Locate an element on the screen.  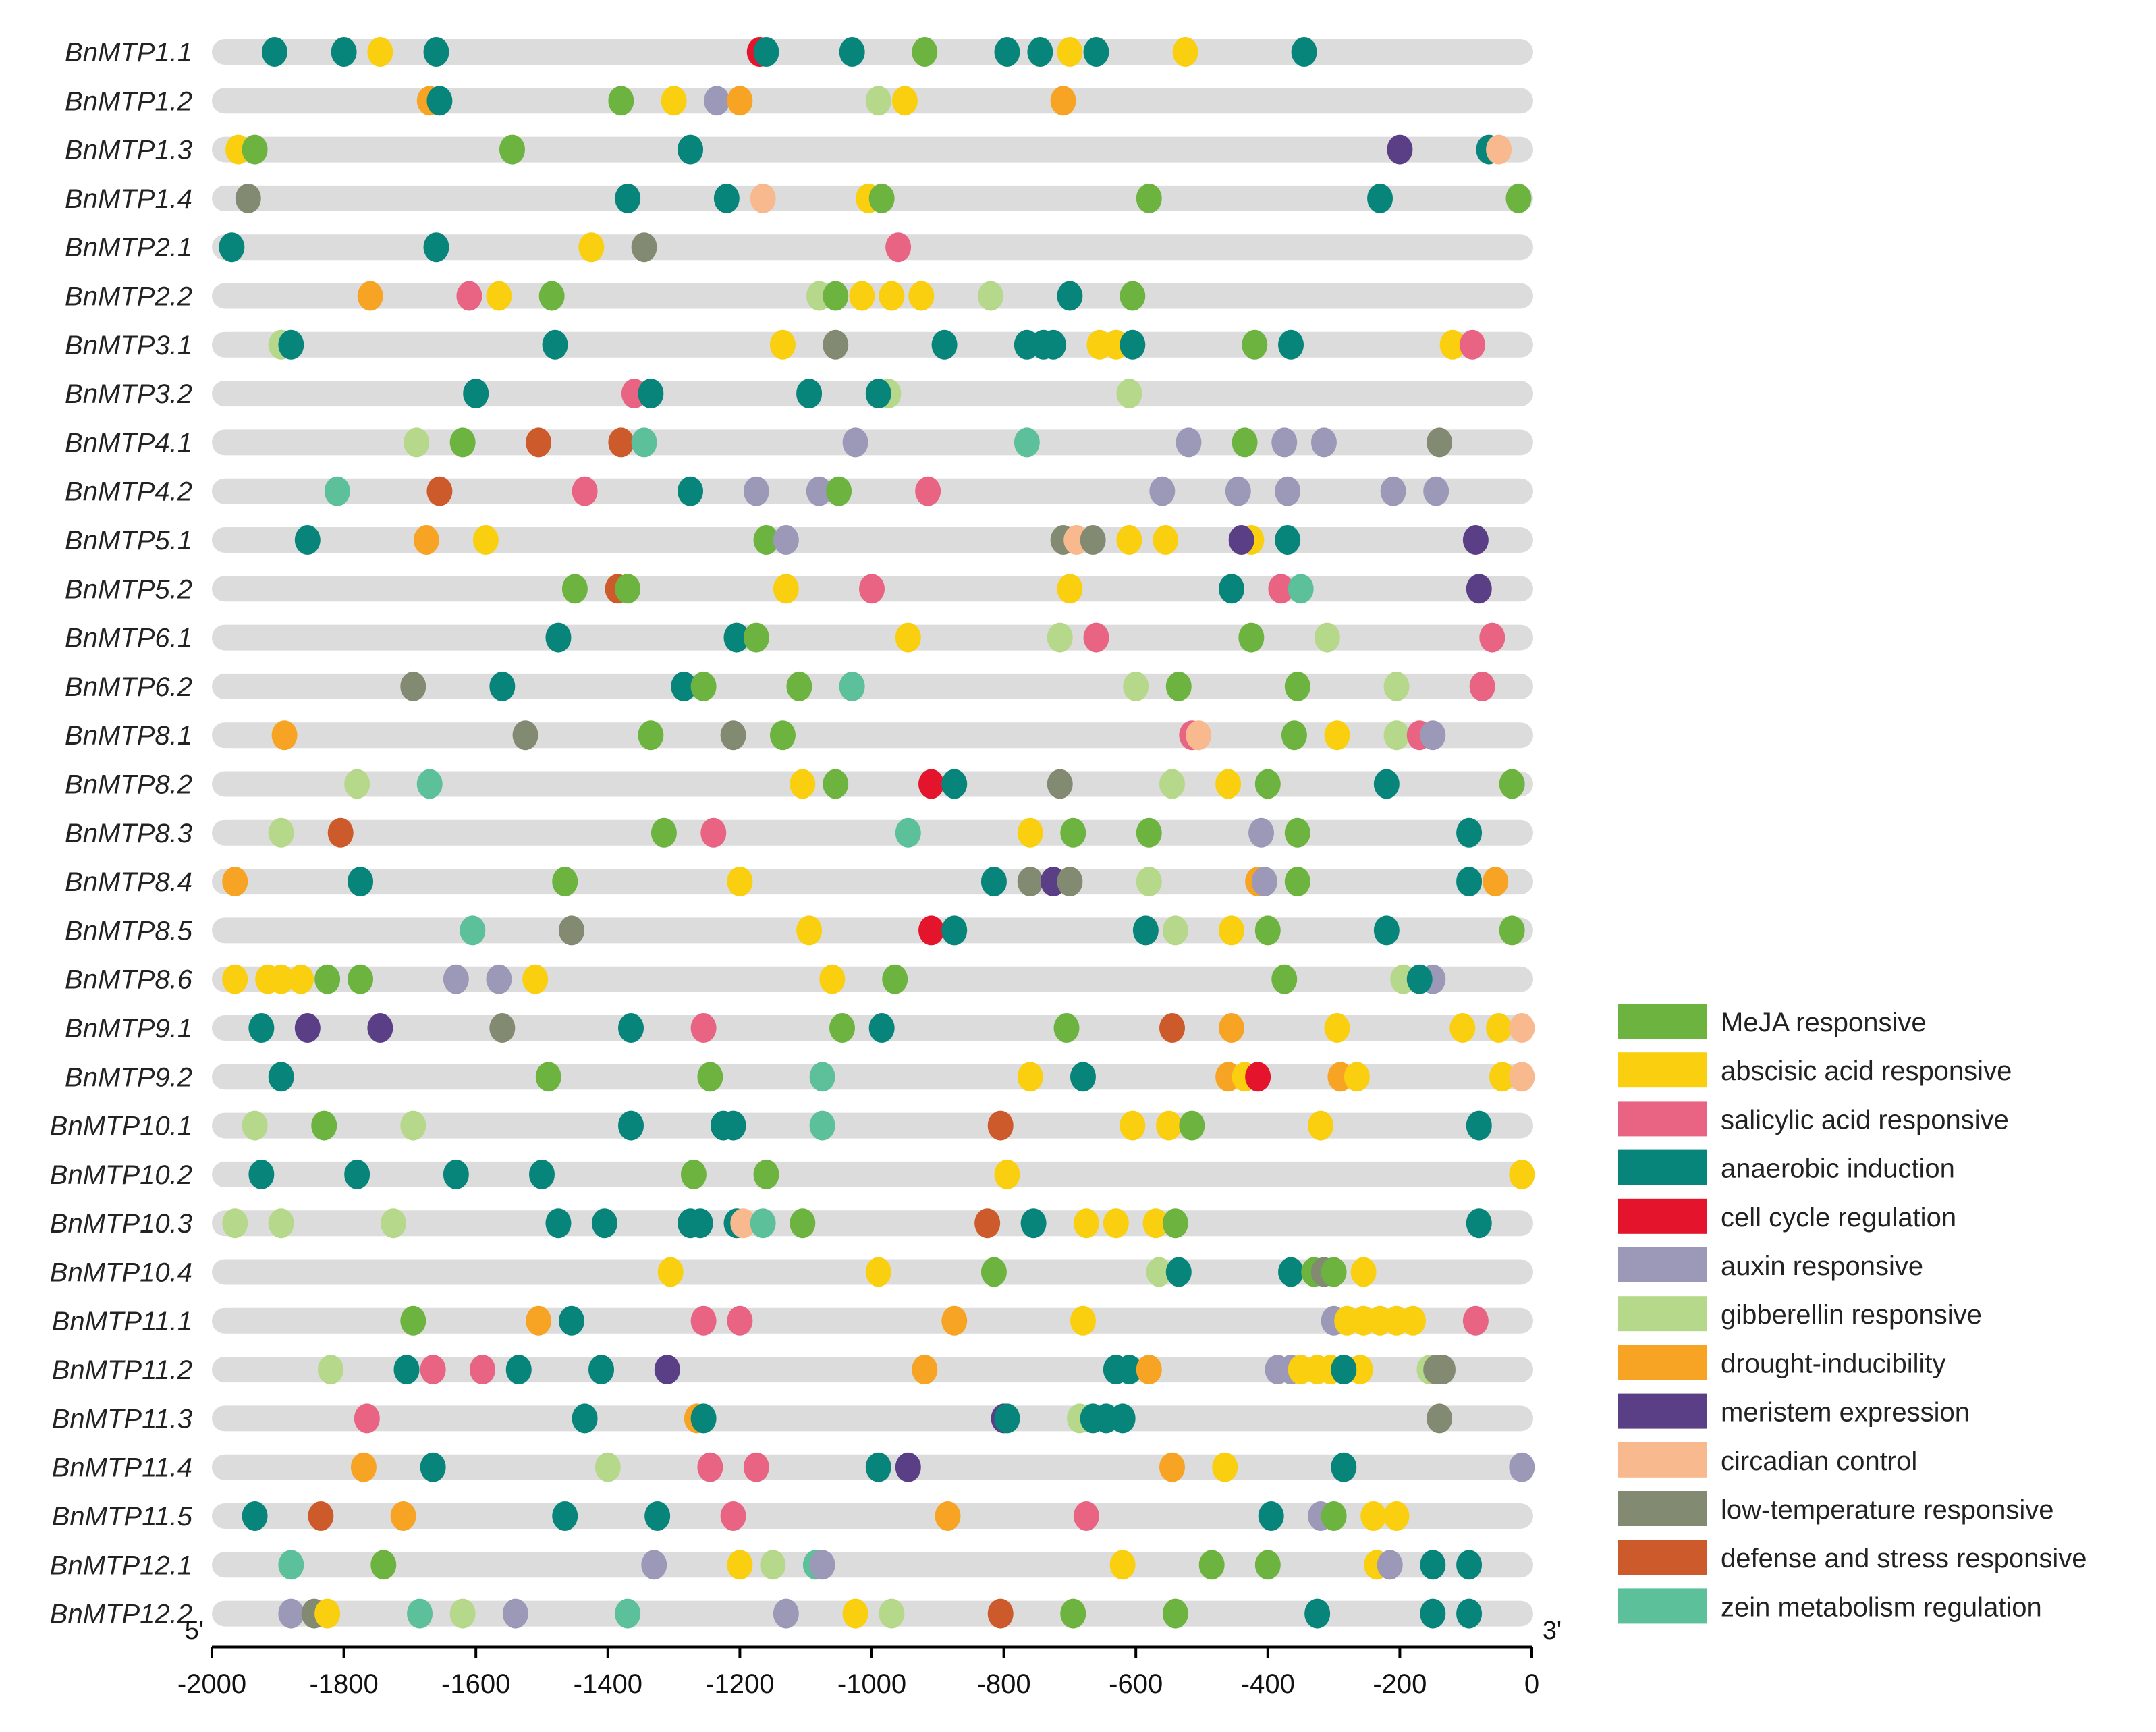
legend-label: abscisic acid responsive is located at coordinates (1866, 1071).